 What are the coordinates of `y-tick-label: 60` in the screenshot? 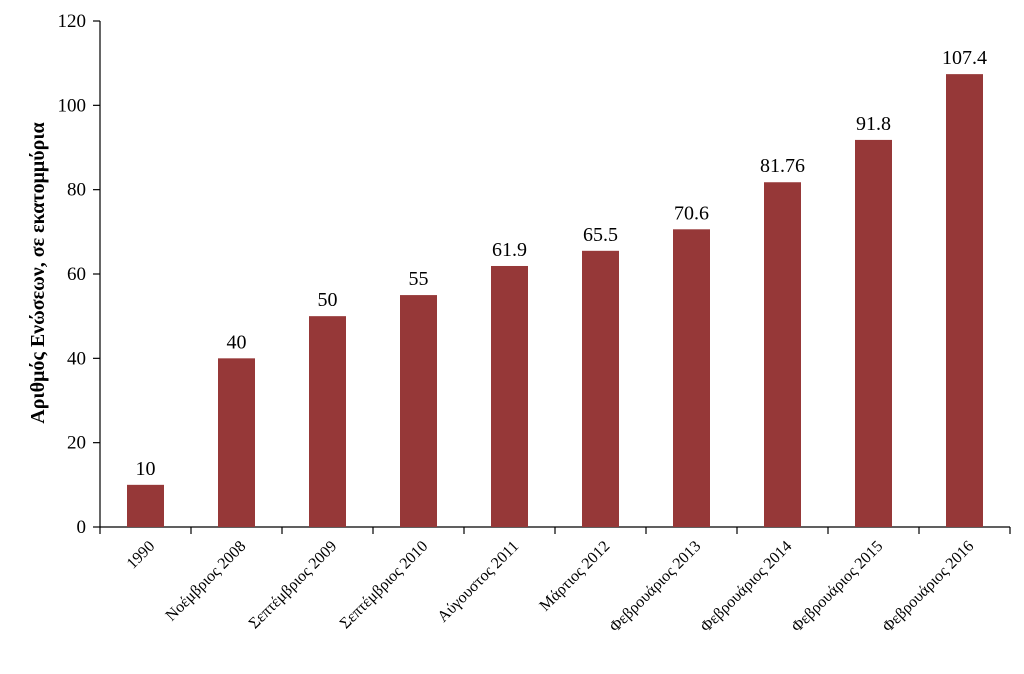 It's located at (76, 274).